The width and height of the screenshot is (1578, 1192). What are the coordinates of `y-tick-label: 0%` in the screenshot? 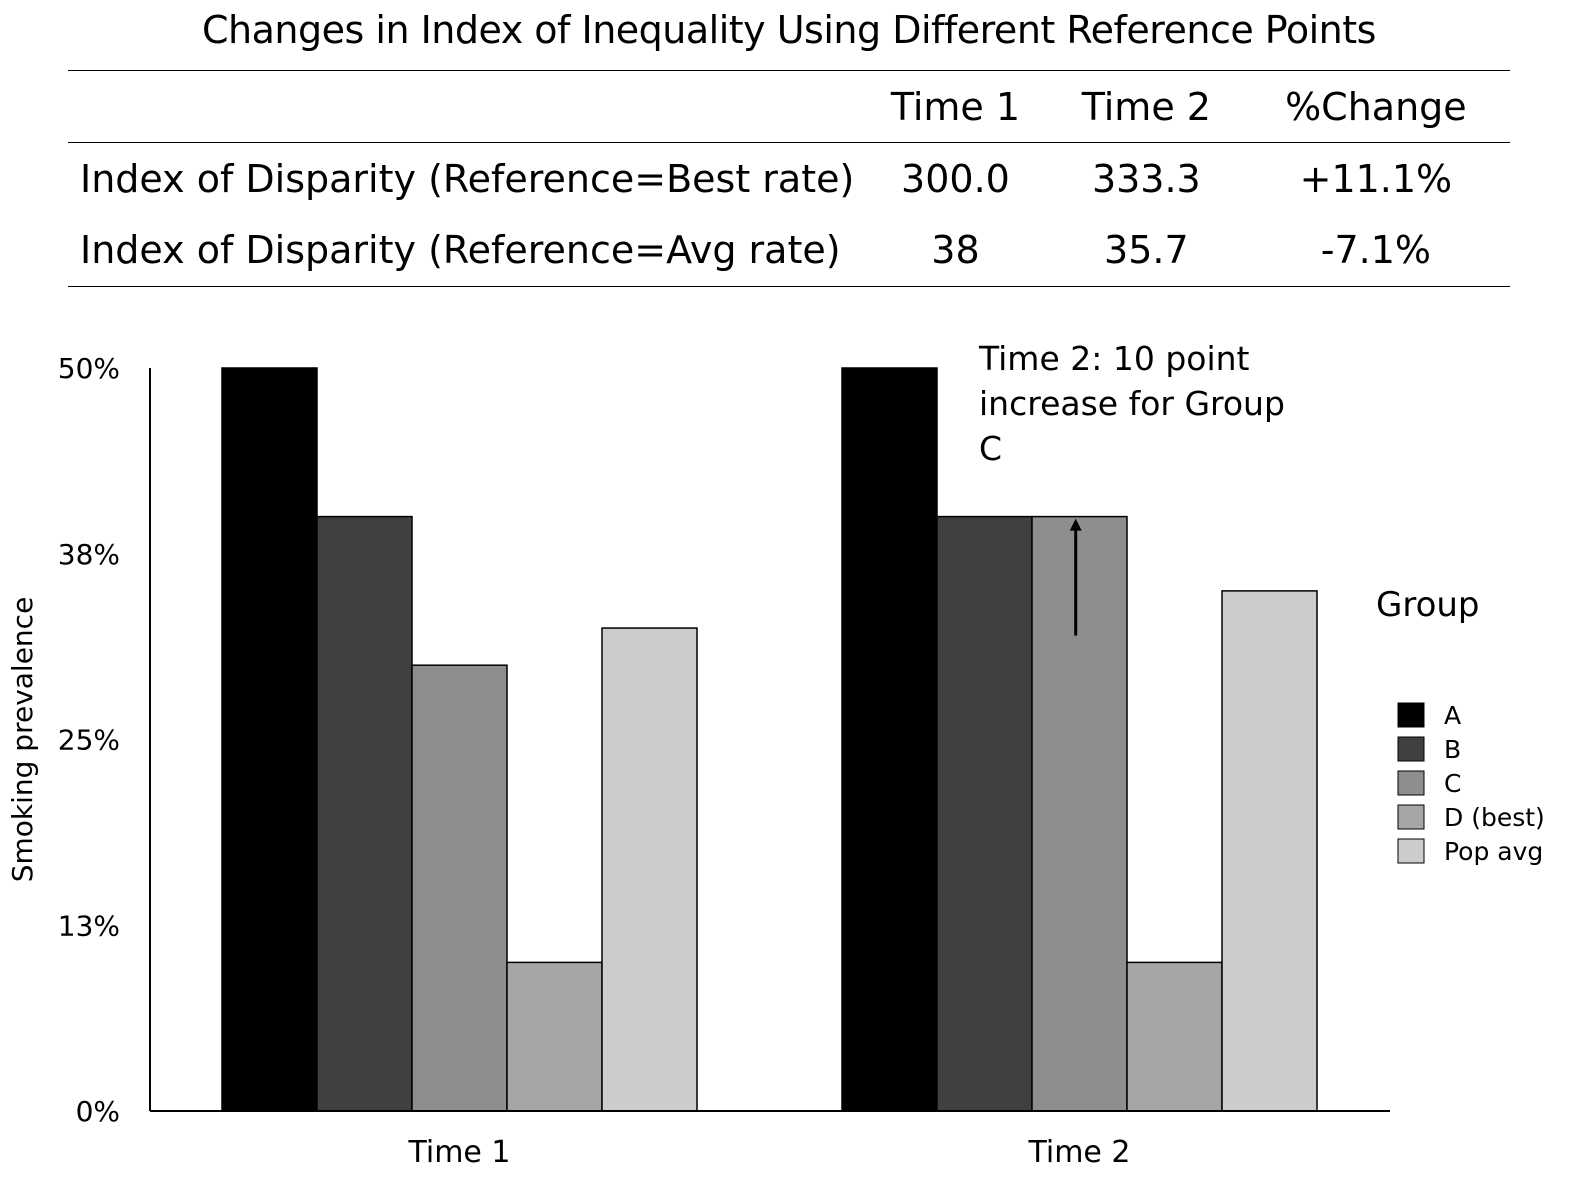 It's located at (98, 1111).